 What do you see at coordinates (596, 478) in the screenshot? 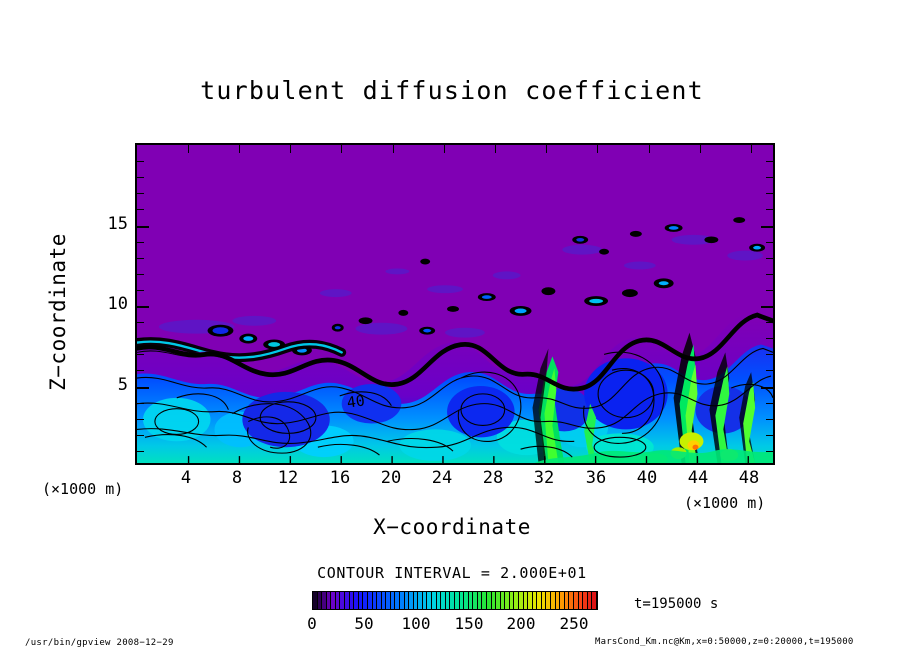
I see `xtick-label: 36` at bounding box center [596, 478].